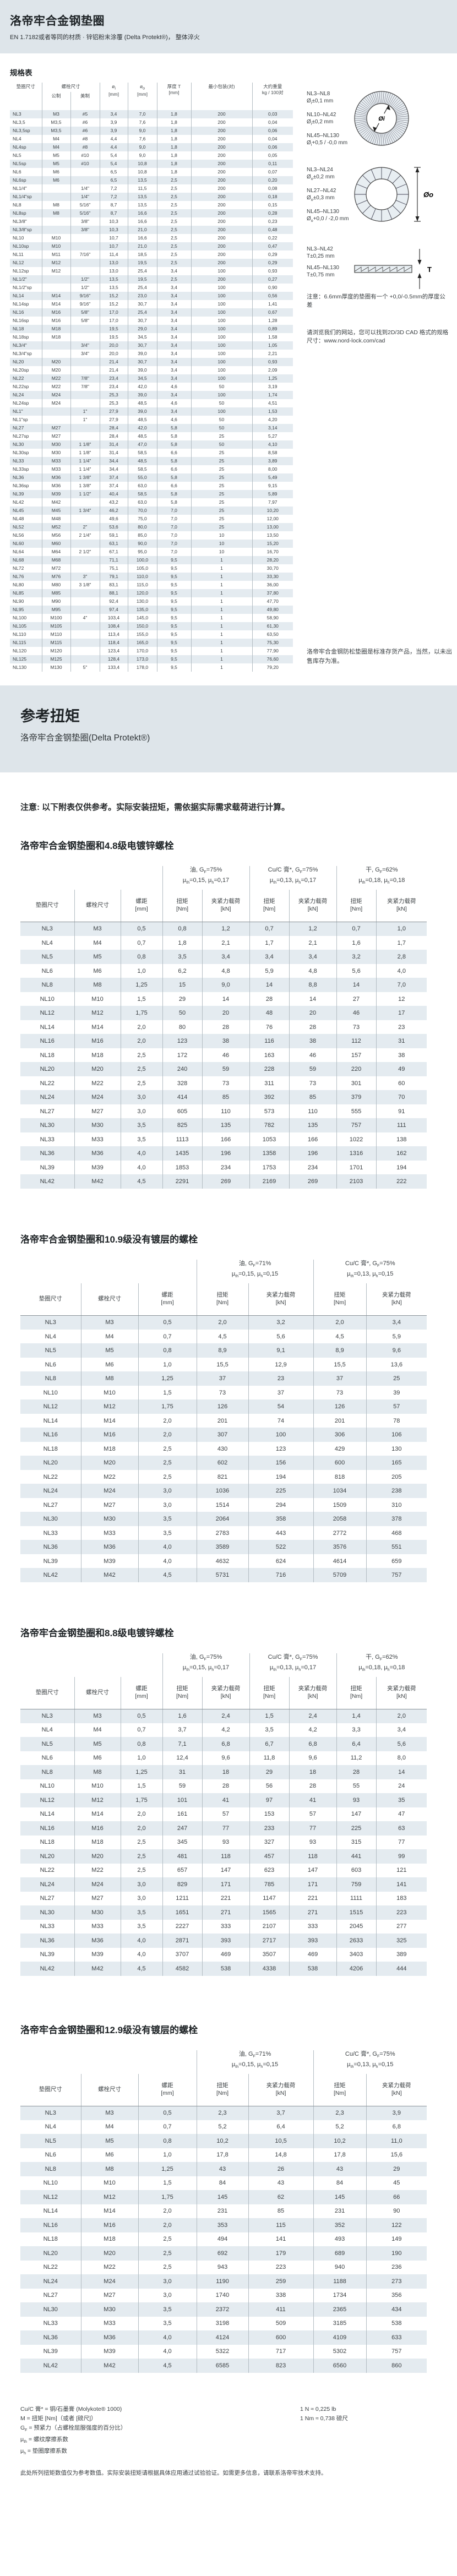 This screenshot has width=457, height=2576. What do you see at coordinates (223, 2239) in the screenshot?
I see `table-cell: 494` at bounding box center [223, 2239].